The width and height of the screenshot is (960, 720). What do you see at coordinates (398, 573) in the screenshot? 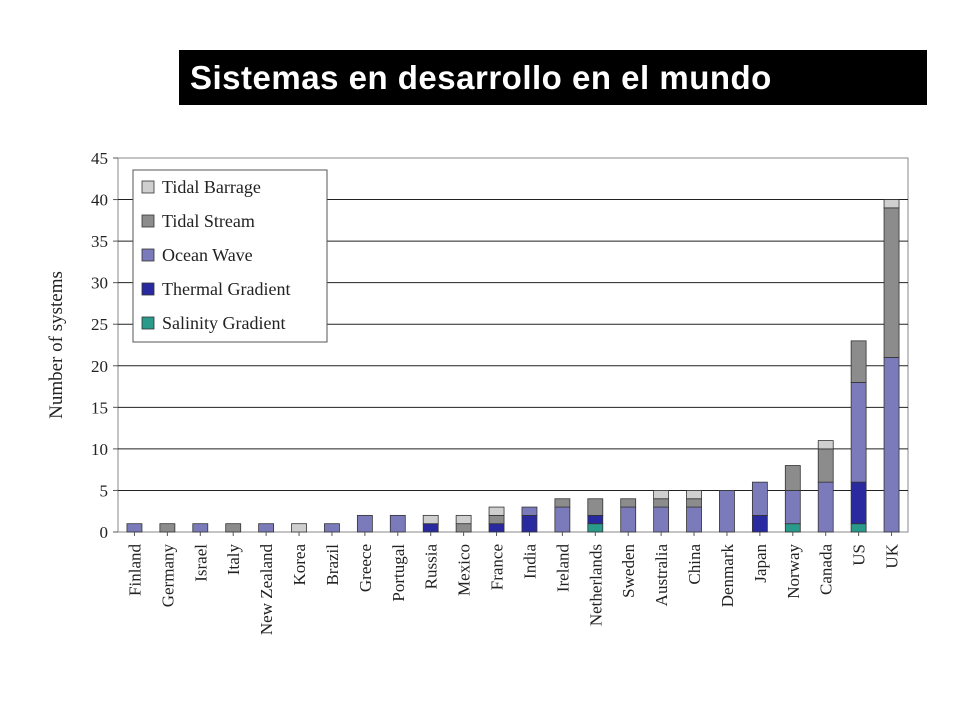
I see `x-tick-label: Portugal` at bounding box center [398, 573].